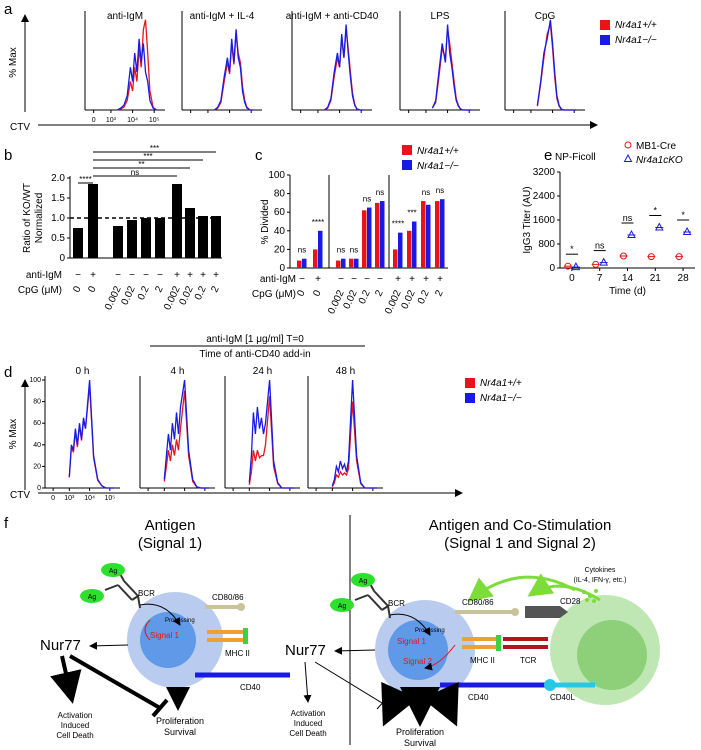 Image resolution: width=701 pixels, height=750 pixels. I want to click on panel-label: a, so click(8, 9).